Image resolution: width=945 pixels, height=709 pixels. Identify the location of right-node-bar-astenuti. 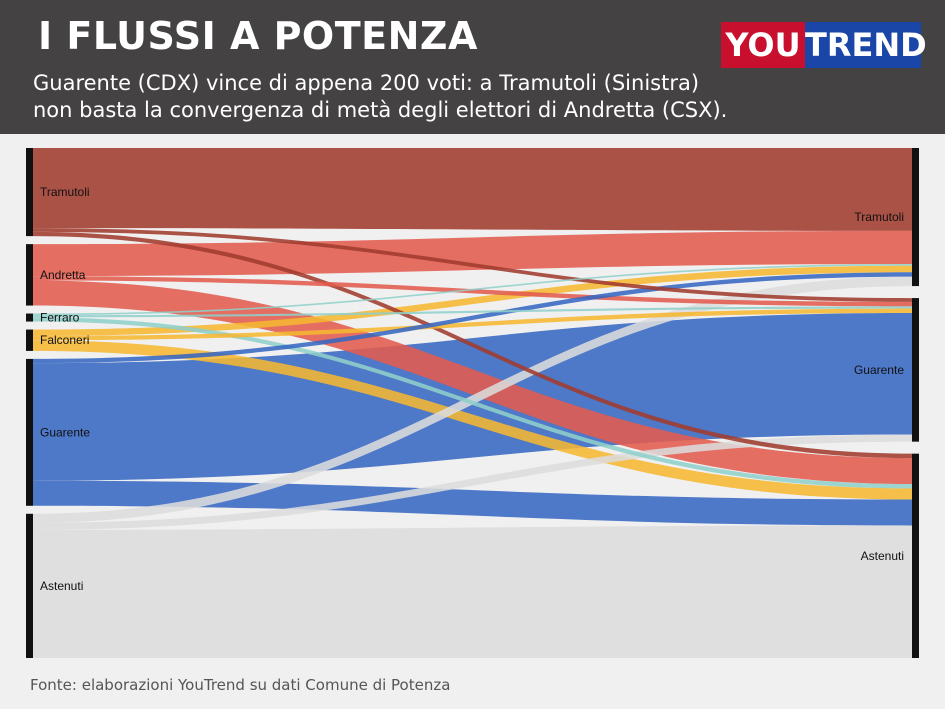
(915, 555).